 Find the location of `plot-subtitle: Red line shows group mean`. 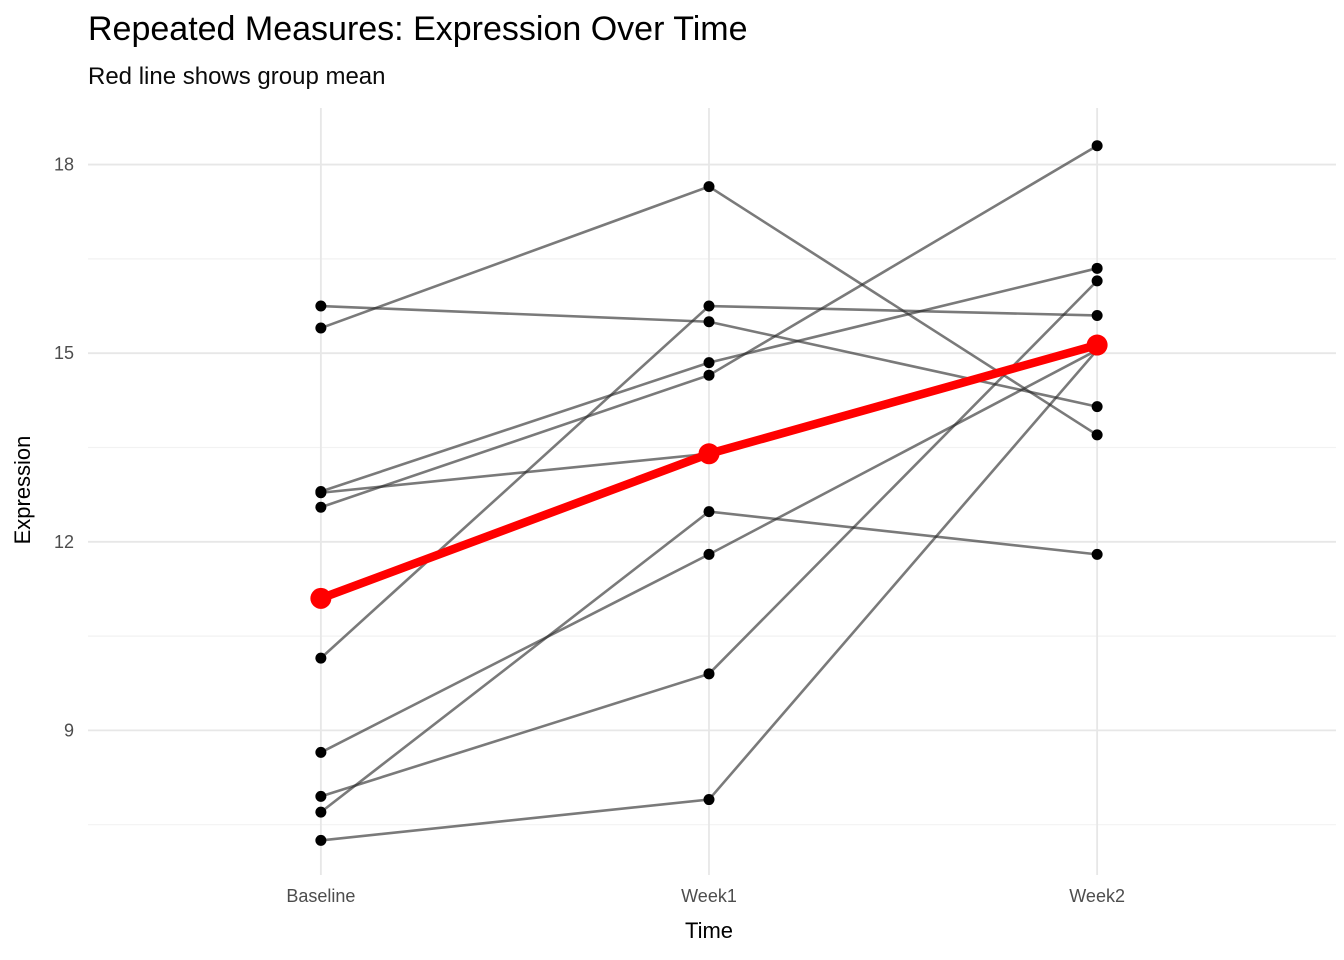

plot-subtitle: Red line shows group mean is located at coordinates (237, 76).